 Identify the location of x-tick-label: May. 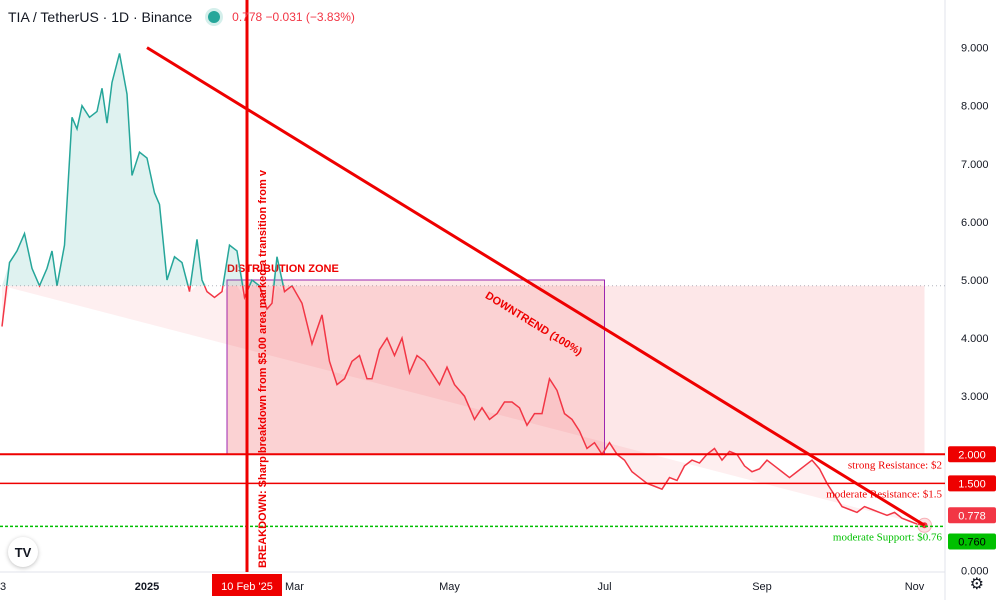
(449, 587).